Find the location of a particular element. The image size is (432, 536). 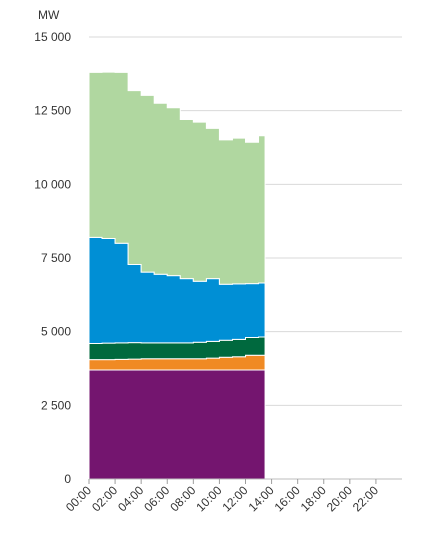

x-tick-label: 10:00 is located at coordinates (208, 498).